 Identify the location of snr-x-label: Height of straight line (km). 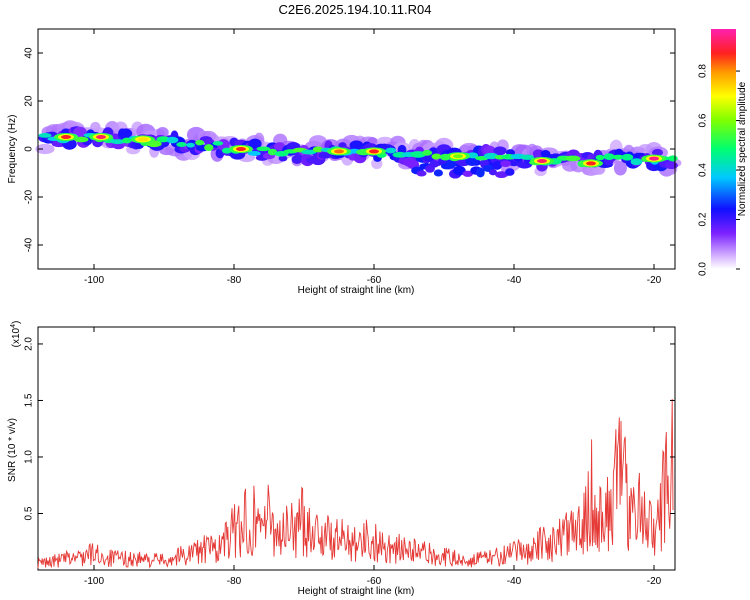
(356, 591).